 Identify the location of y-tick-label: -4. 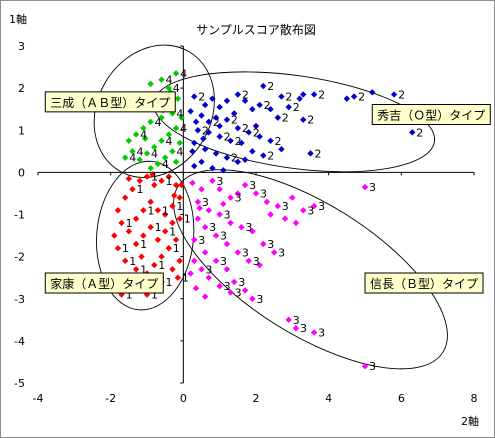
(19, 341).